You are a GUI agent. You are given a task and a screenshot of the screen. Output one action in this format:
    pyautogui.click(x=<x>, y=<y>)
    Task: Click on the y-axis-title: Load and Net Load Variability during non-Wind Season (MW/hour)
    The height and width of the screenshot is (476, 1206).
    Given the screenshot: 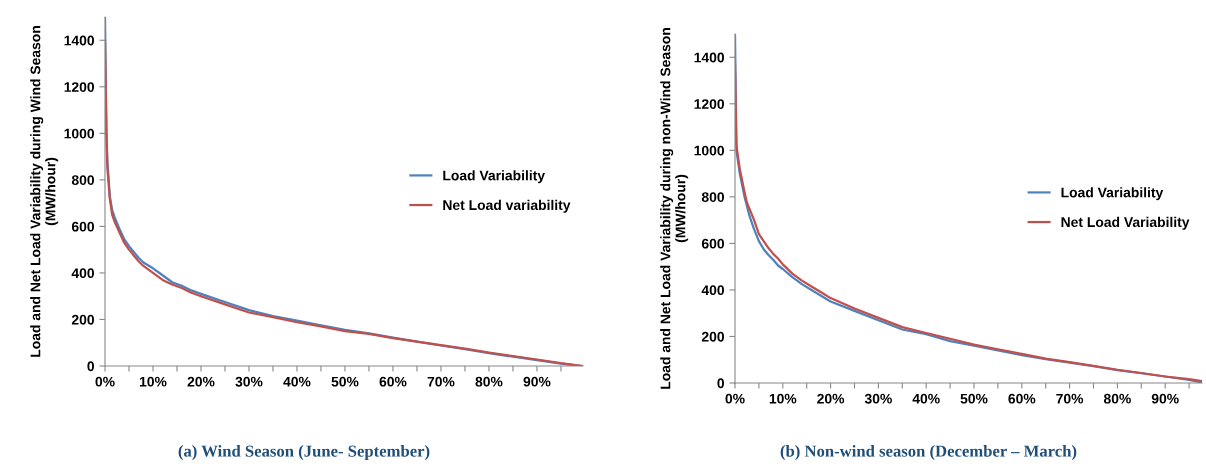 What is the action you would take?
    pyautogui.click(x=674, y=208)
    